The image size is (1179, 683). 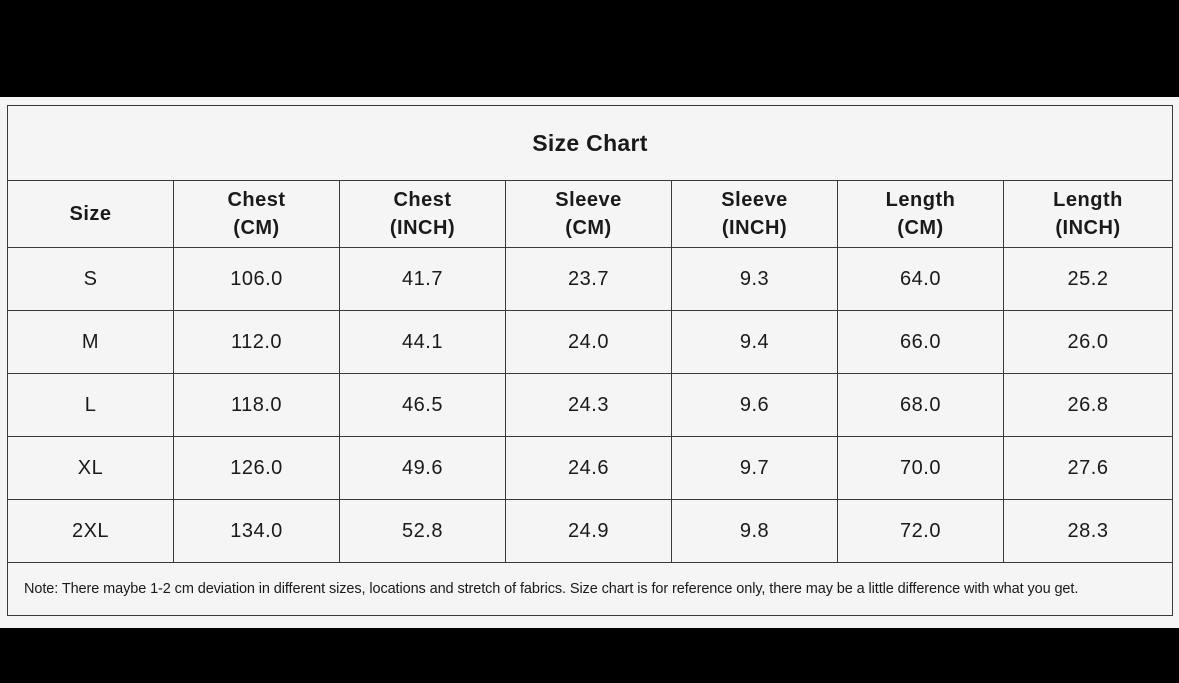 I want to click on chest-cm-cell: 126.0, so click(x=256, y=468).